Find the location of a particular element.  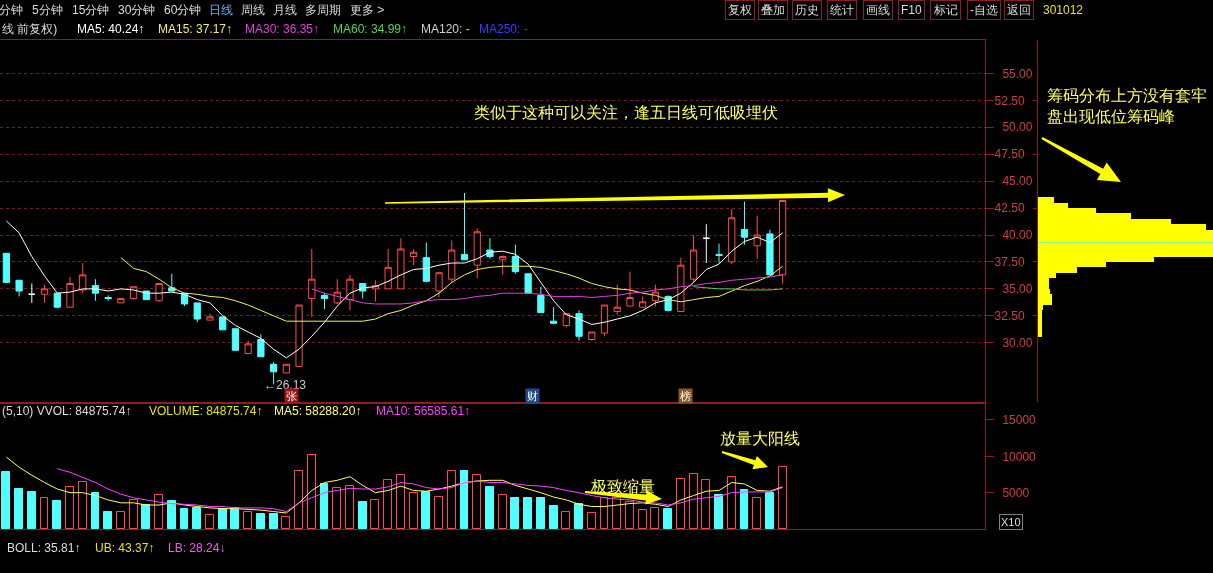

annotation: 榜 is located at coordinates (685, 396).